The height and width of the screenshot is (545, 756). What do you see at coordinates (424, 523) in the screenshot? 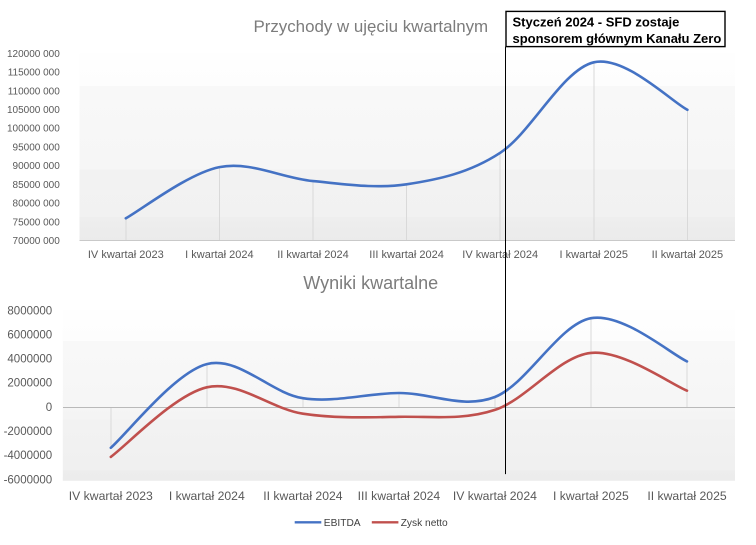
I see `svg-text: Zysk netto` at bounding box center [424, 523].